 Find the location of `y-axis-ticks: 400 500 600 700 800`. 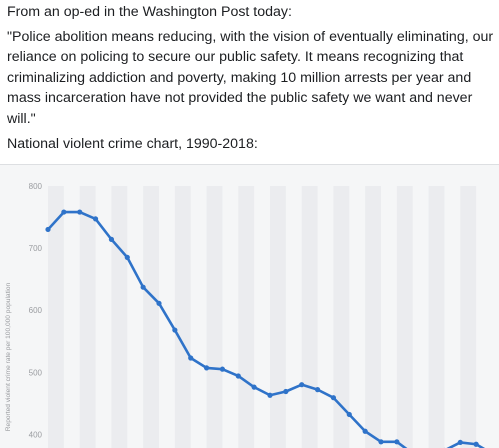

y-axis-ticks: 400 500 600 700 800 is located at coordinates (36, 310).